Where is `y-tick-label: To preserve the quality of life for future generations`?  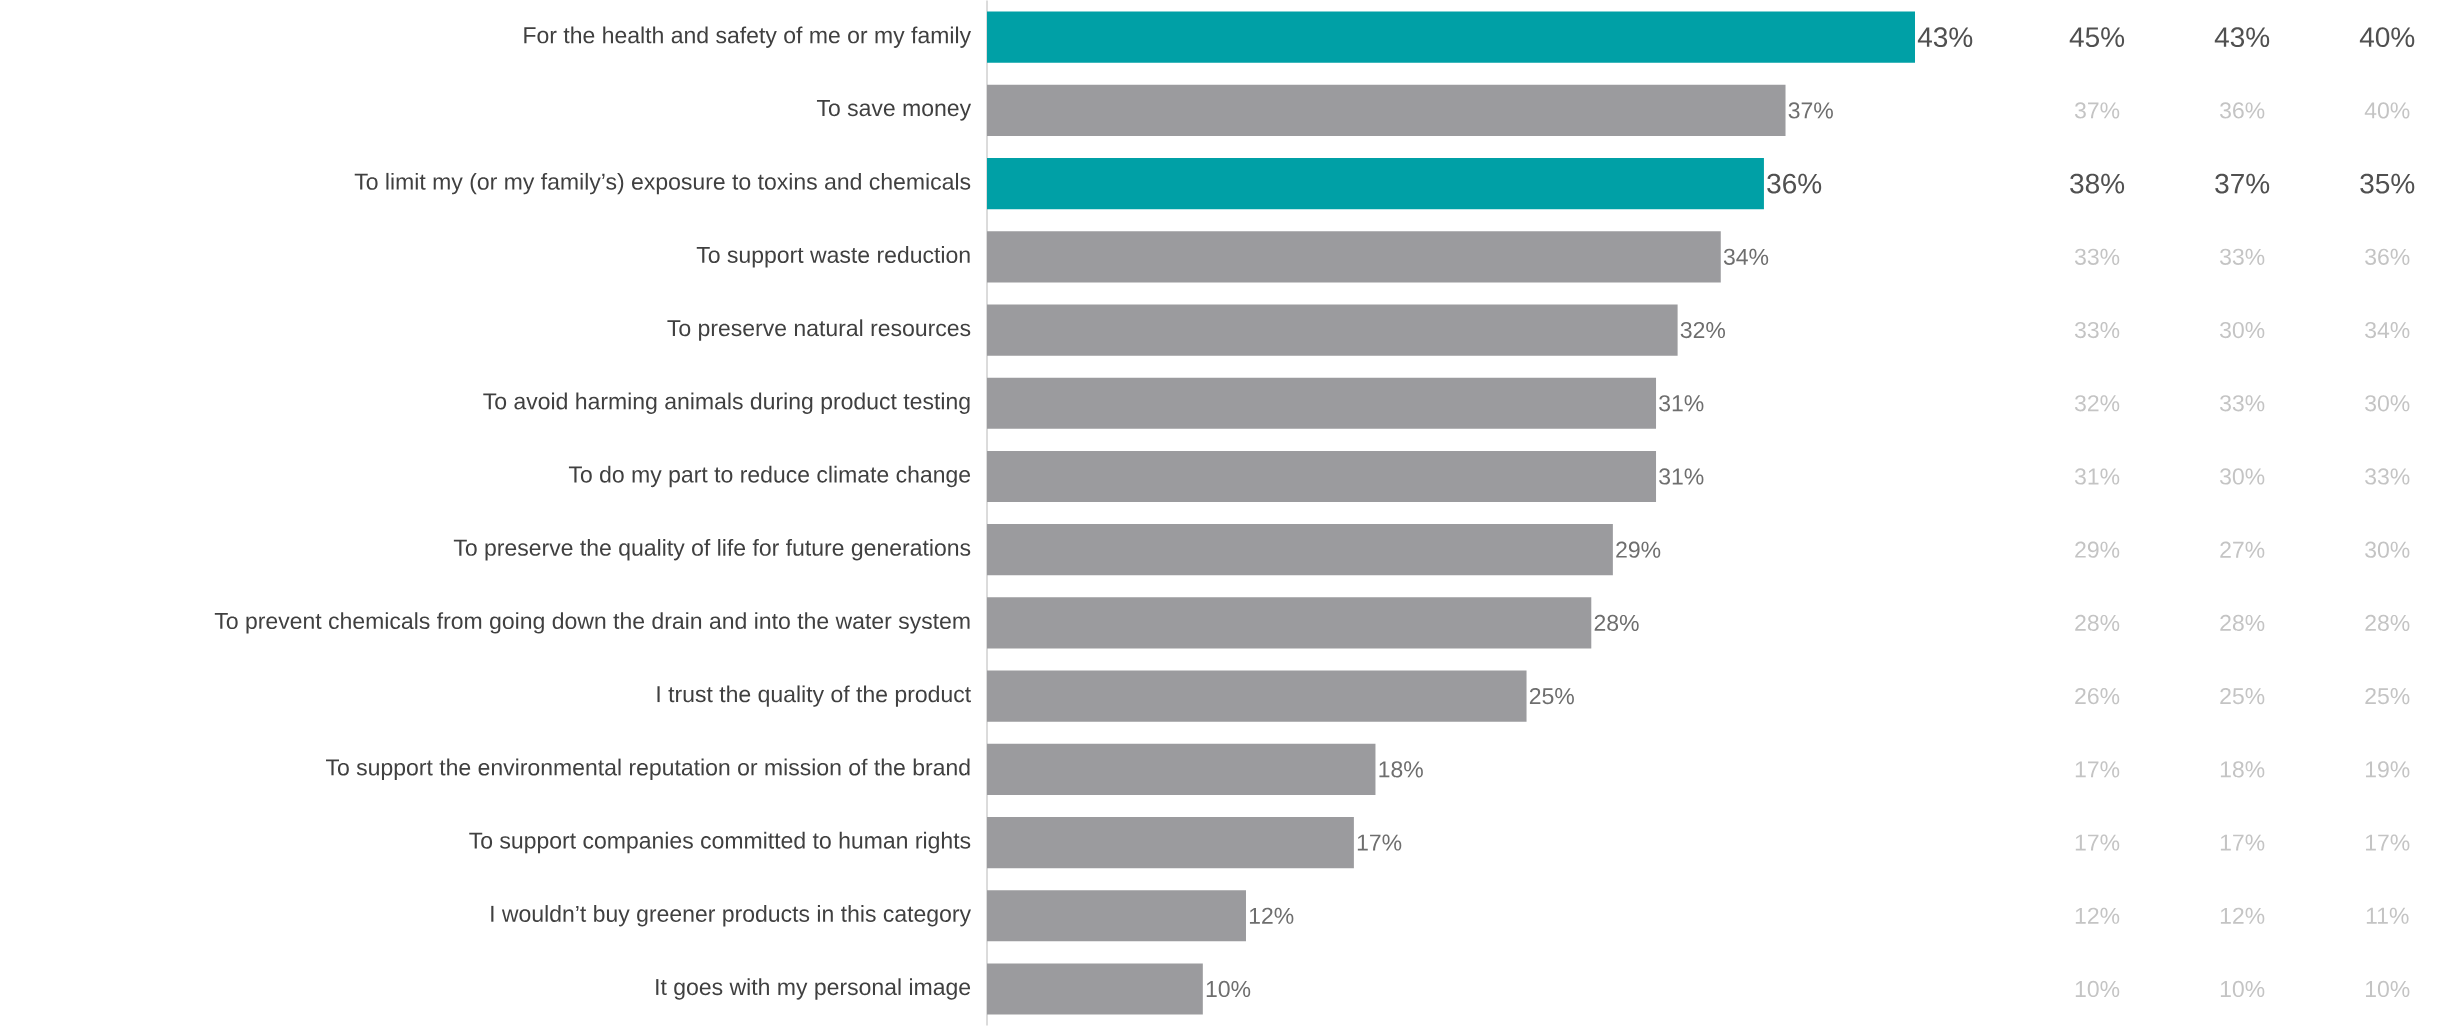 y-tick-label: To preserve the quality of life for future generations is located at coordinates (712, 549).